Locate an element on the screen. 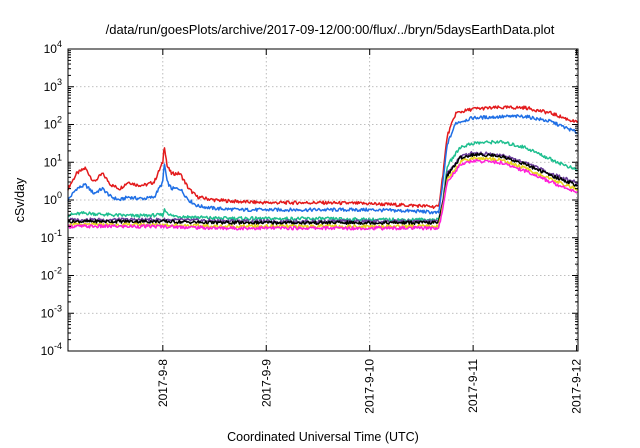 The width and height of the screenshot is (640, 448). x-axis-label: Coordinated Universal Time (UTC) is located at coordinates (323, 437).